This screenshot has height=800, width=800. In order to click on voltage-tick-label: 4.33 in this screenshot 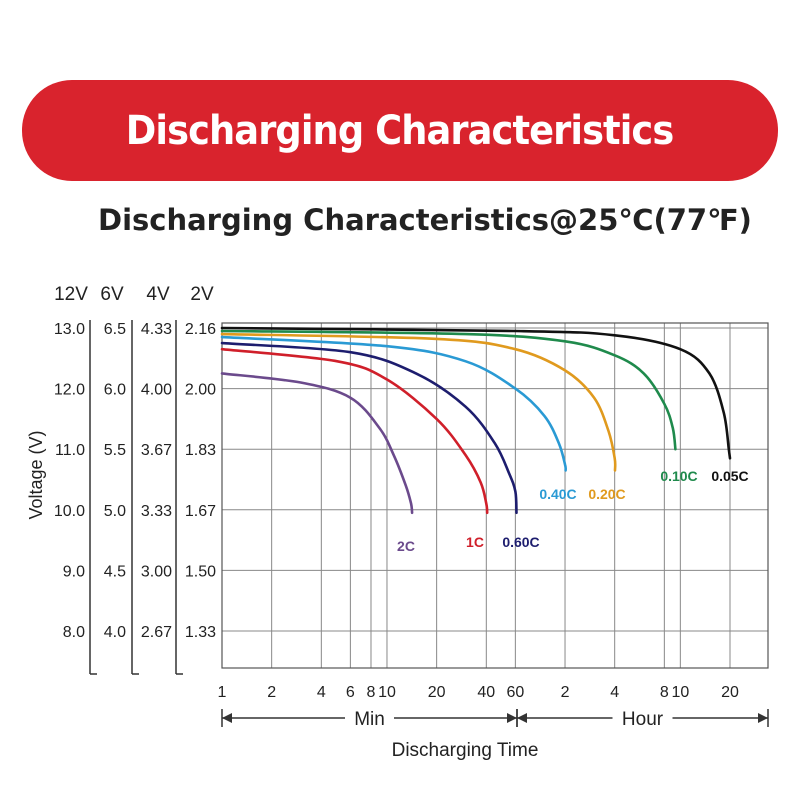, I will do `click(156, 329)`.